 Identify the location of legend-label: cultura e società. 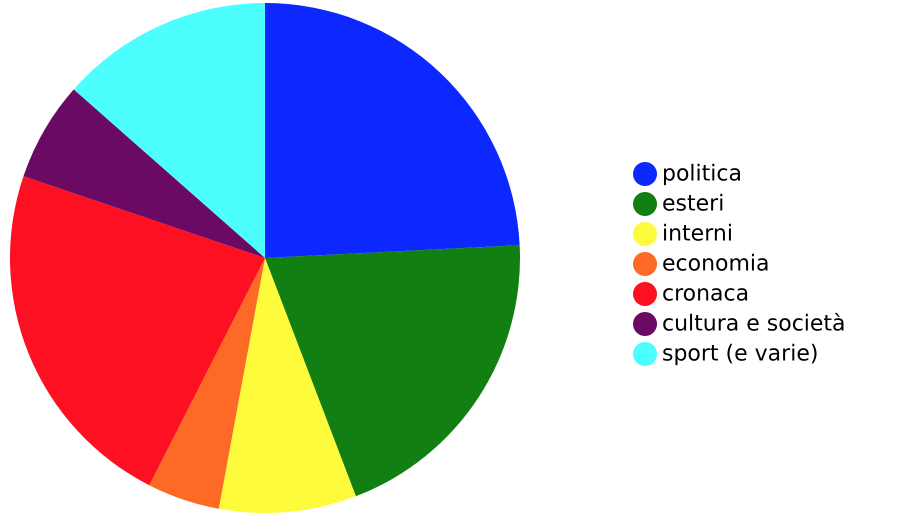
(754, 324).